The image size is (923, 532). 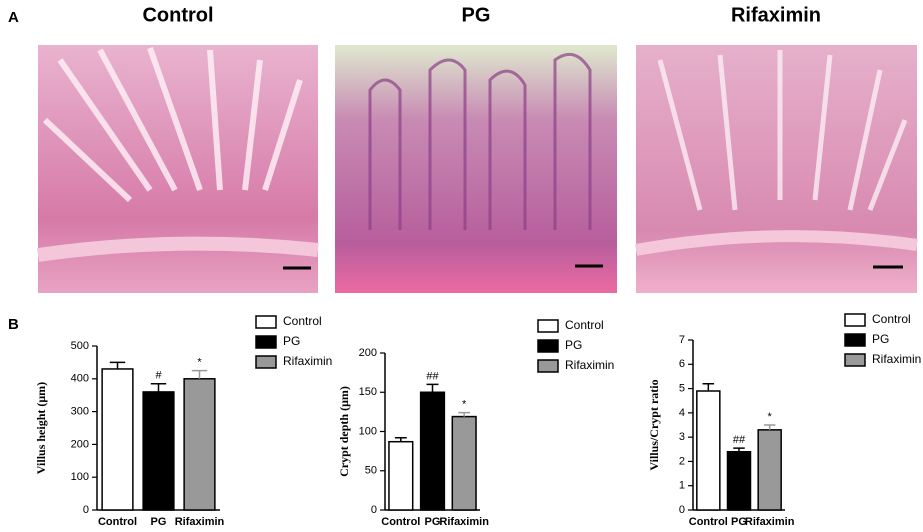 What do you see at coordinates (13, 17) in the screenshot?
I see `panel-label: A` at bounding box center [13, 17].